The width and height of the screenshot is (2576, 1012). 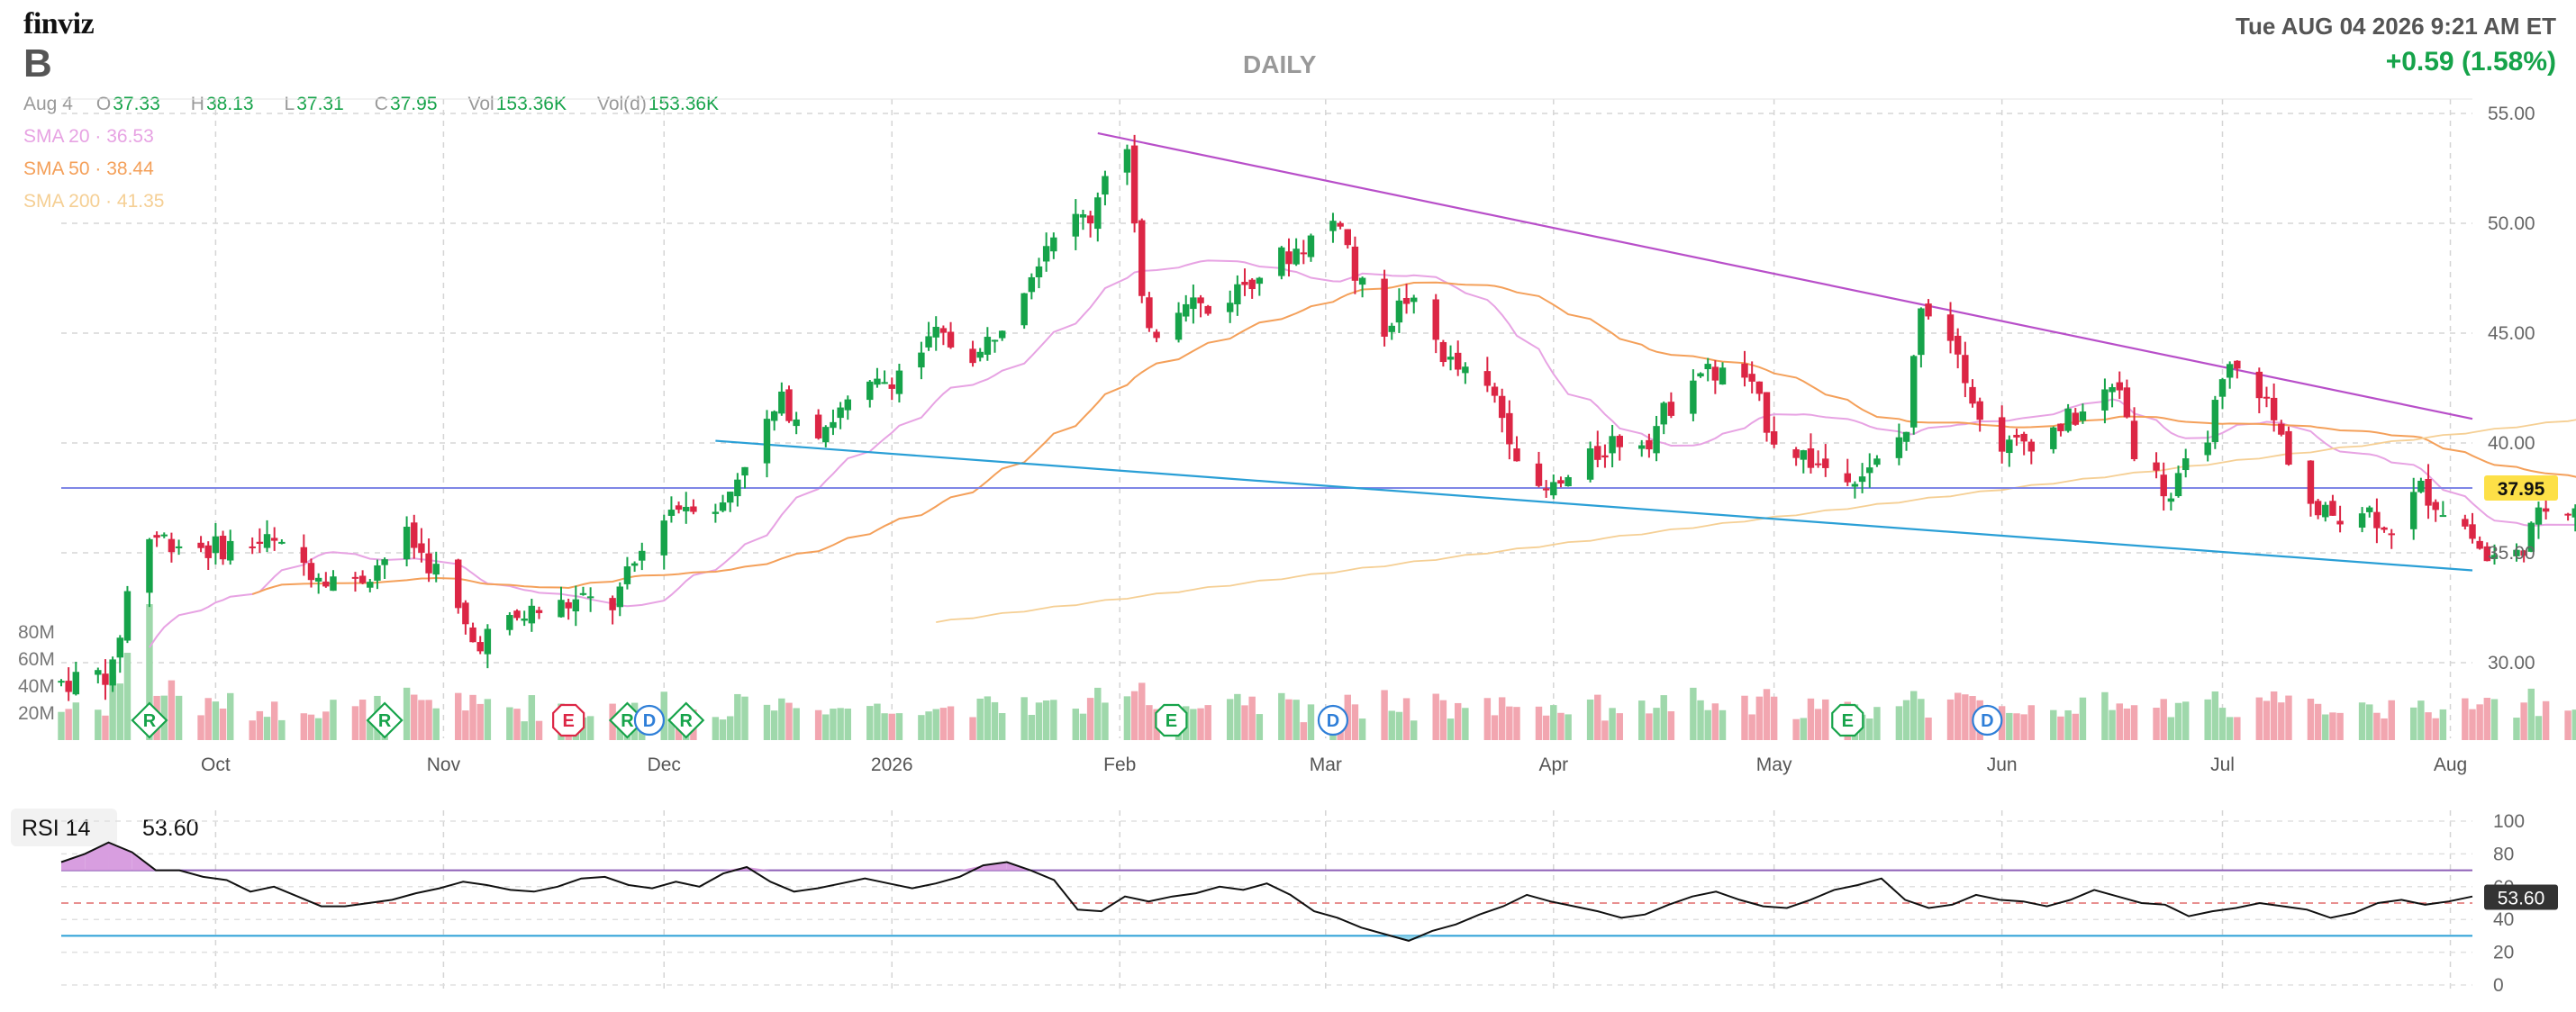 I want to click on rsi-line, so click(x=1266, y=891).